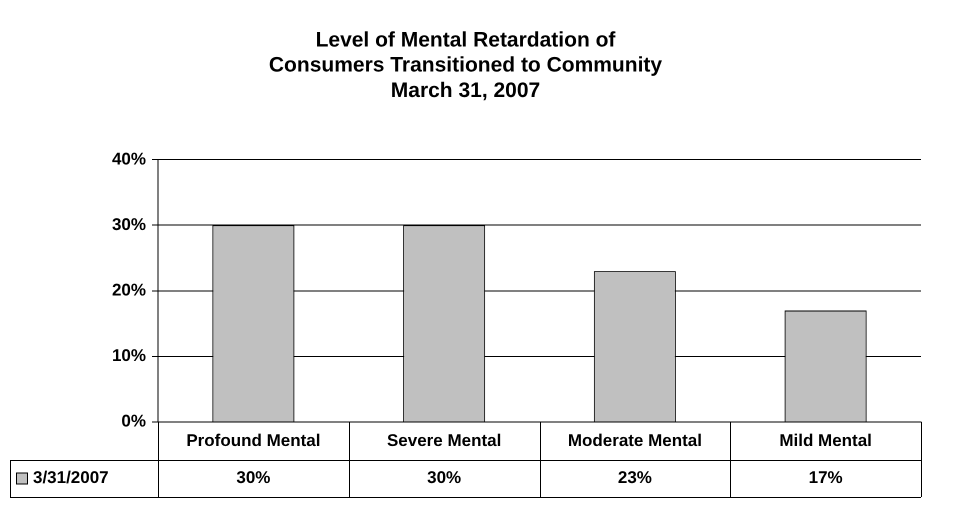  Describe the element at coordinates (71, 478) in the screenshot. I see `legend-label: 3/31/2007` at that location.